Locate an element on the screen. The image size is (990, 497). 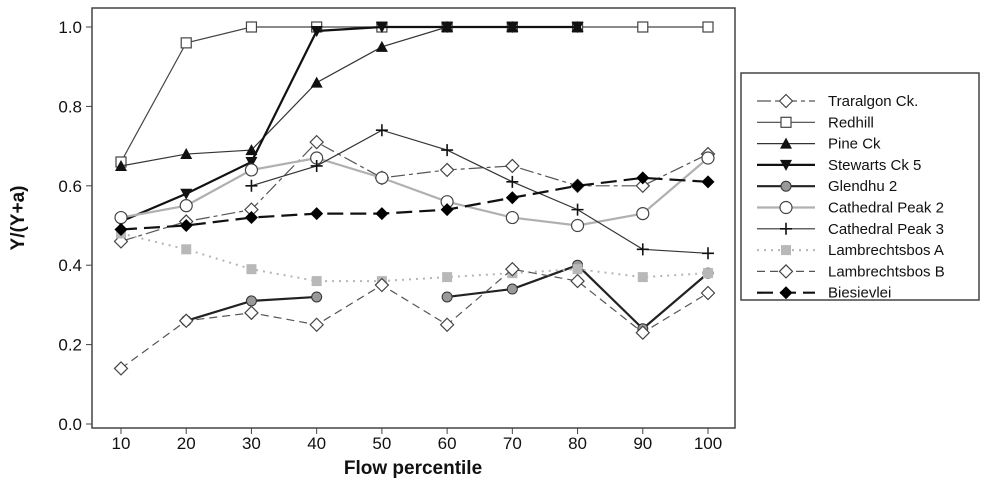
x-tick-label: 30 is located at coordinates (251, 443).